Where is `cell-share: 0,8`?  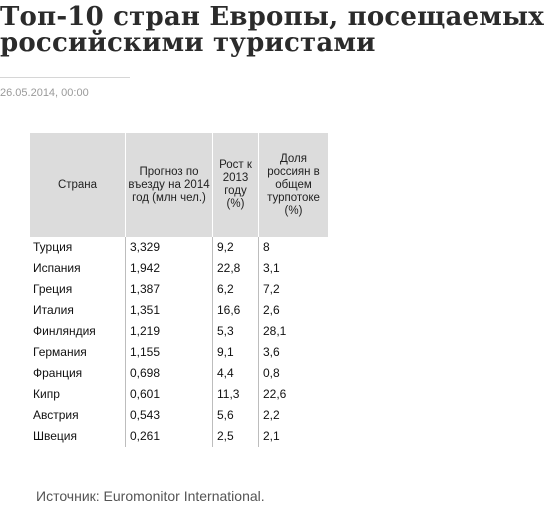 cell-share: 0,8 is located at coordinates (293, 373).